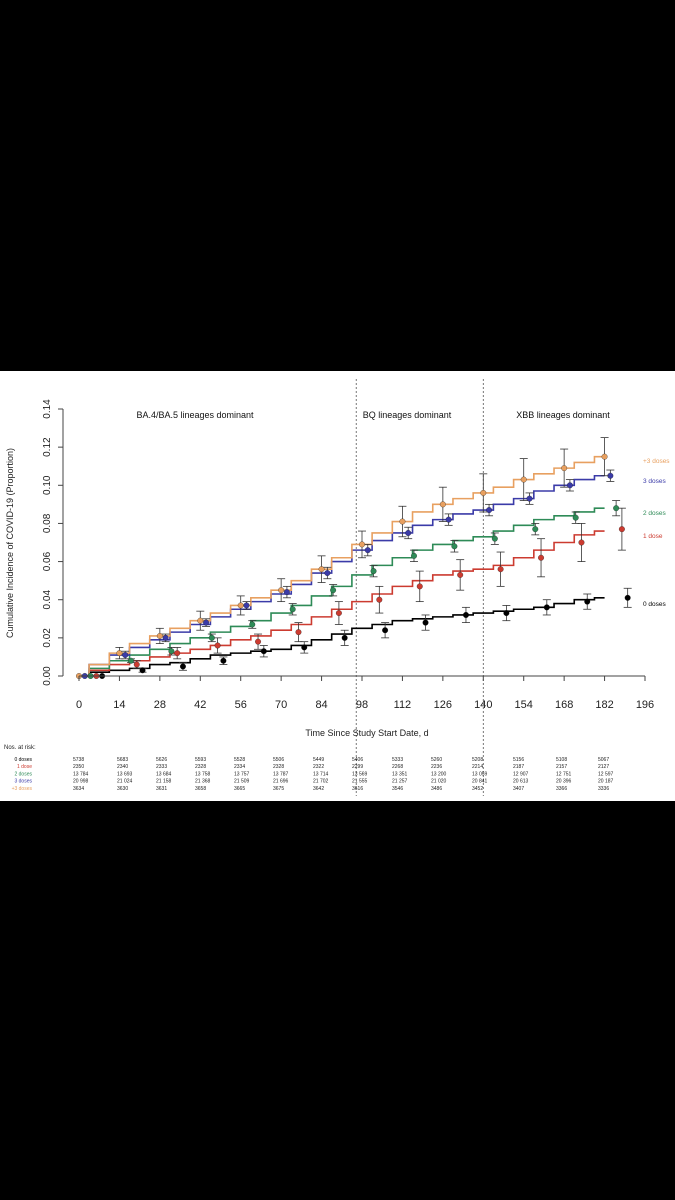 This screenshot has height=1200, width=675. Describe the element at coordinates (20, 748) in the screenshot. I see `risk-table-header: Nos. at risk:` at that location.